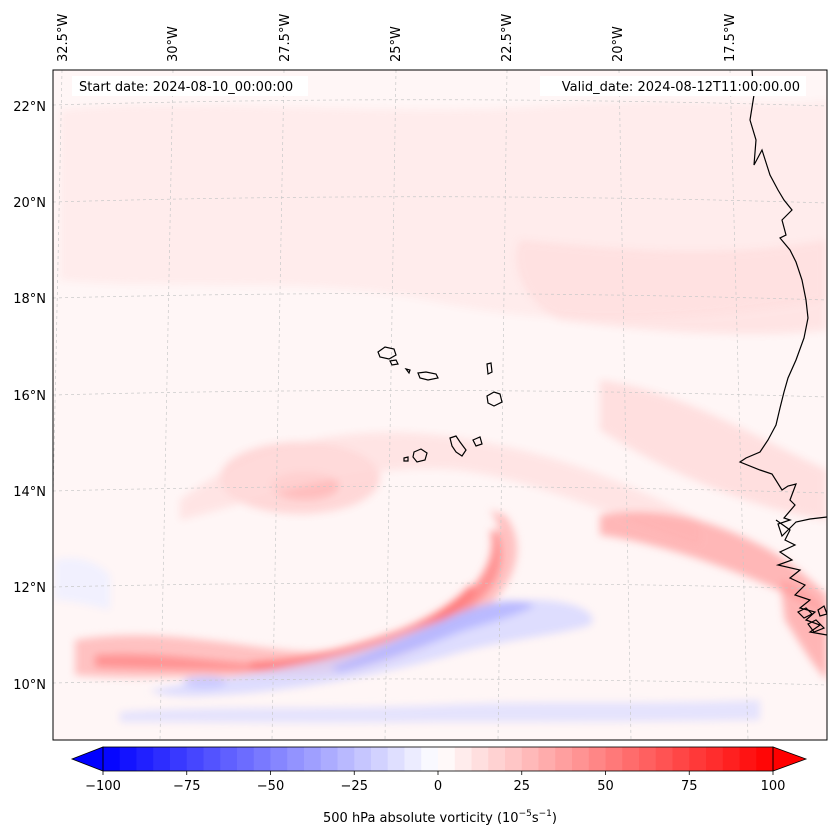 Image resolution: width=837 pixels, height=839 pixels. Describe the element at coordinates (440, 200) in the screenshot. I see `parallel-20n` at that location.